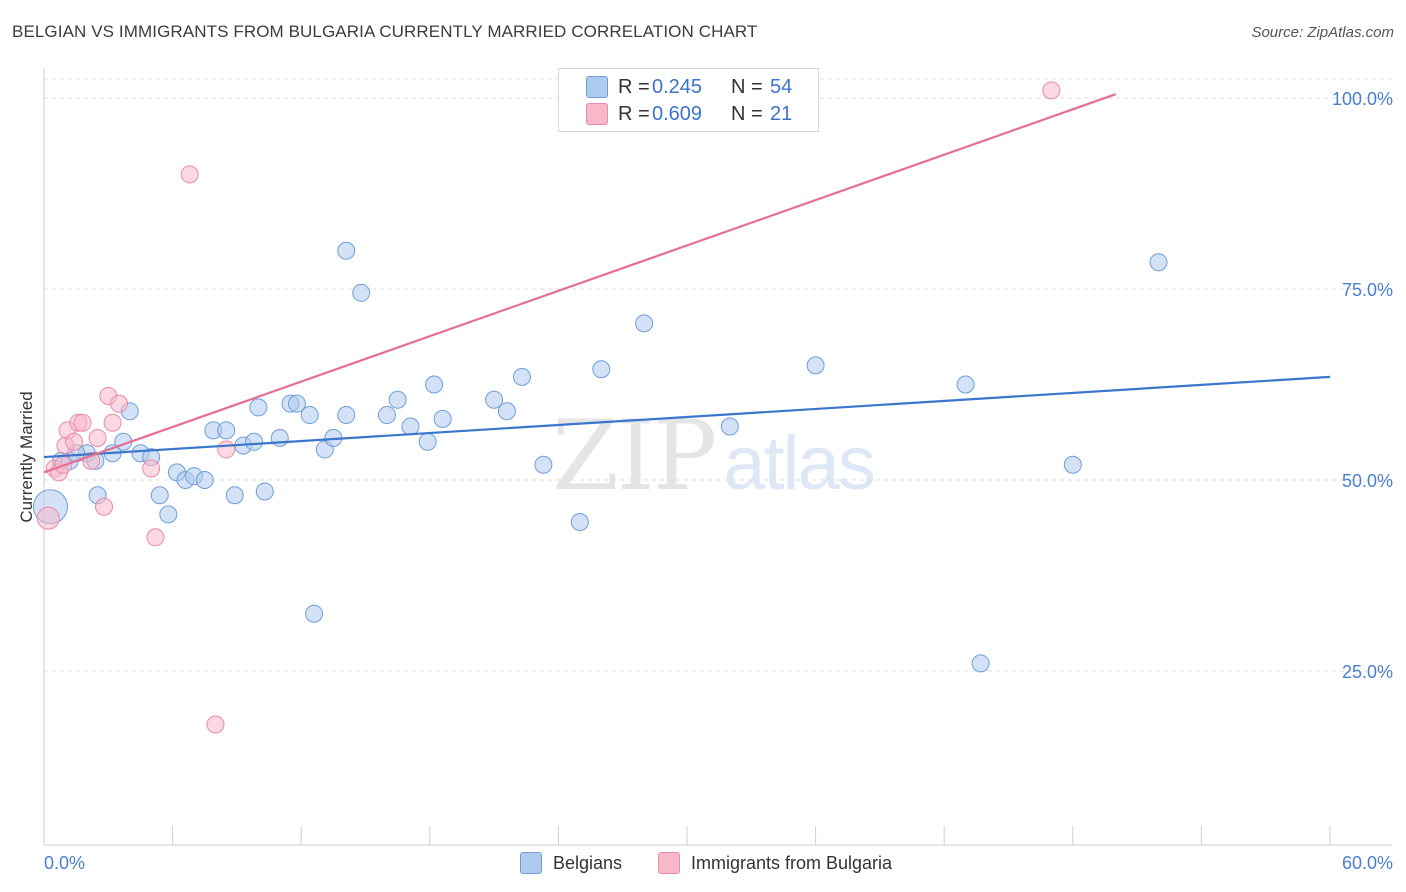  Describe the element at coordinates (677, 113) in the screenshot. I see `legend-r-value: 0.609` at that location.